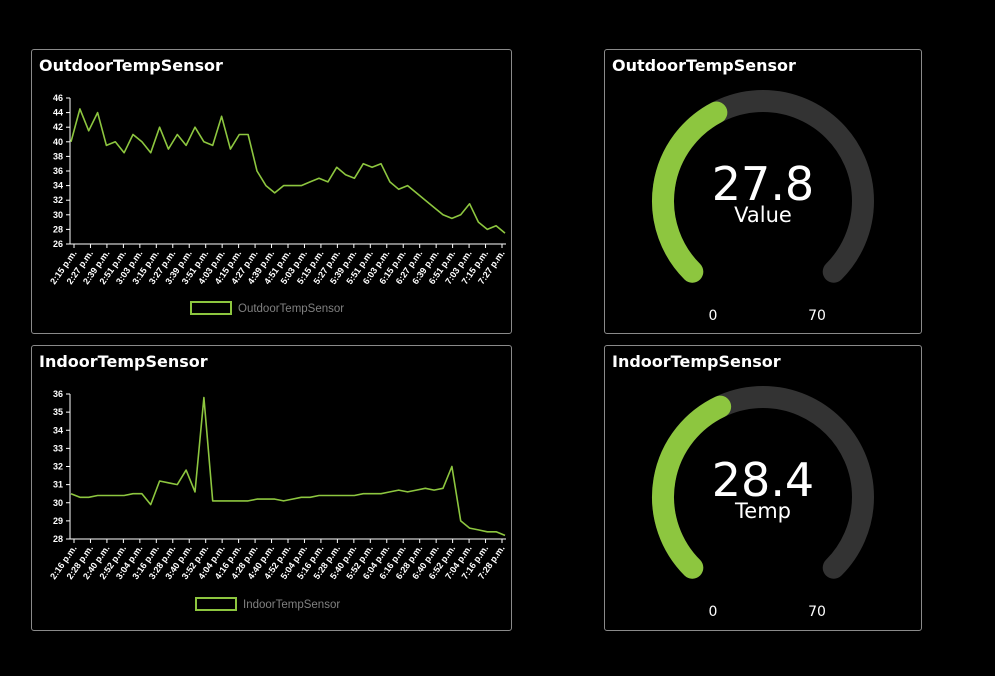 This screenshot has height=676, width=995. I want to click on y-tick-label: 26, so click(58, 244).